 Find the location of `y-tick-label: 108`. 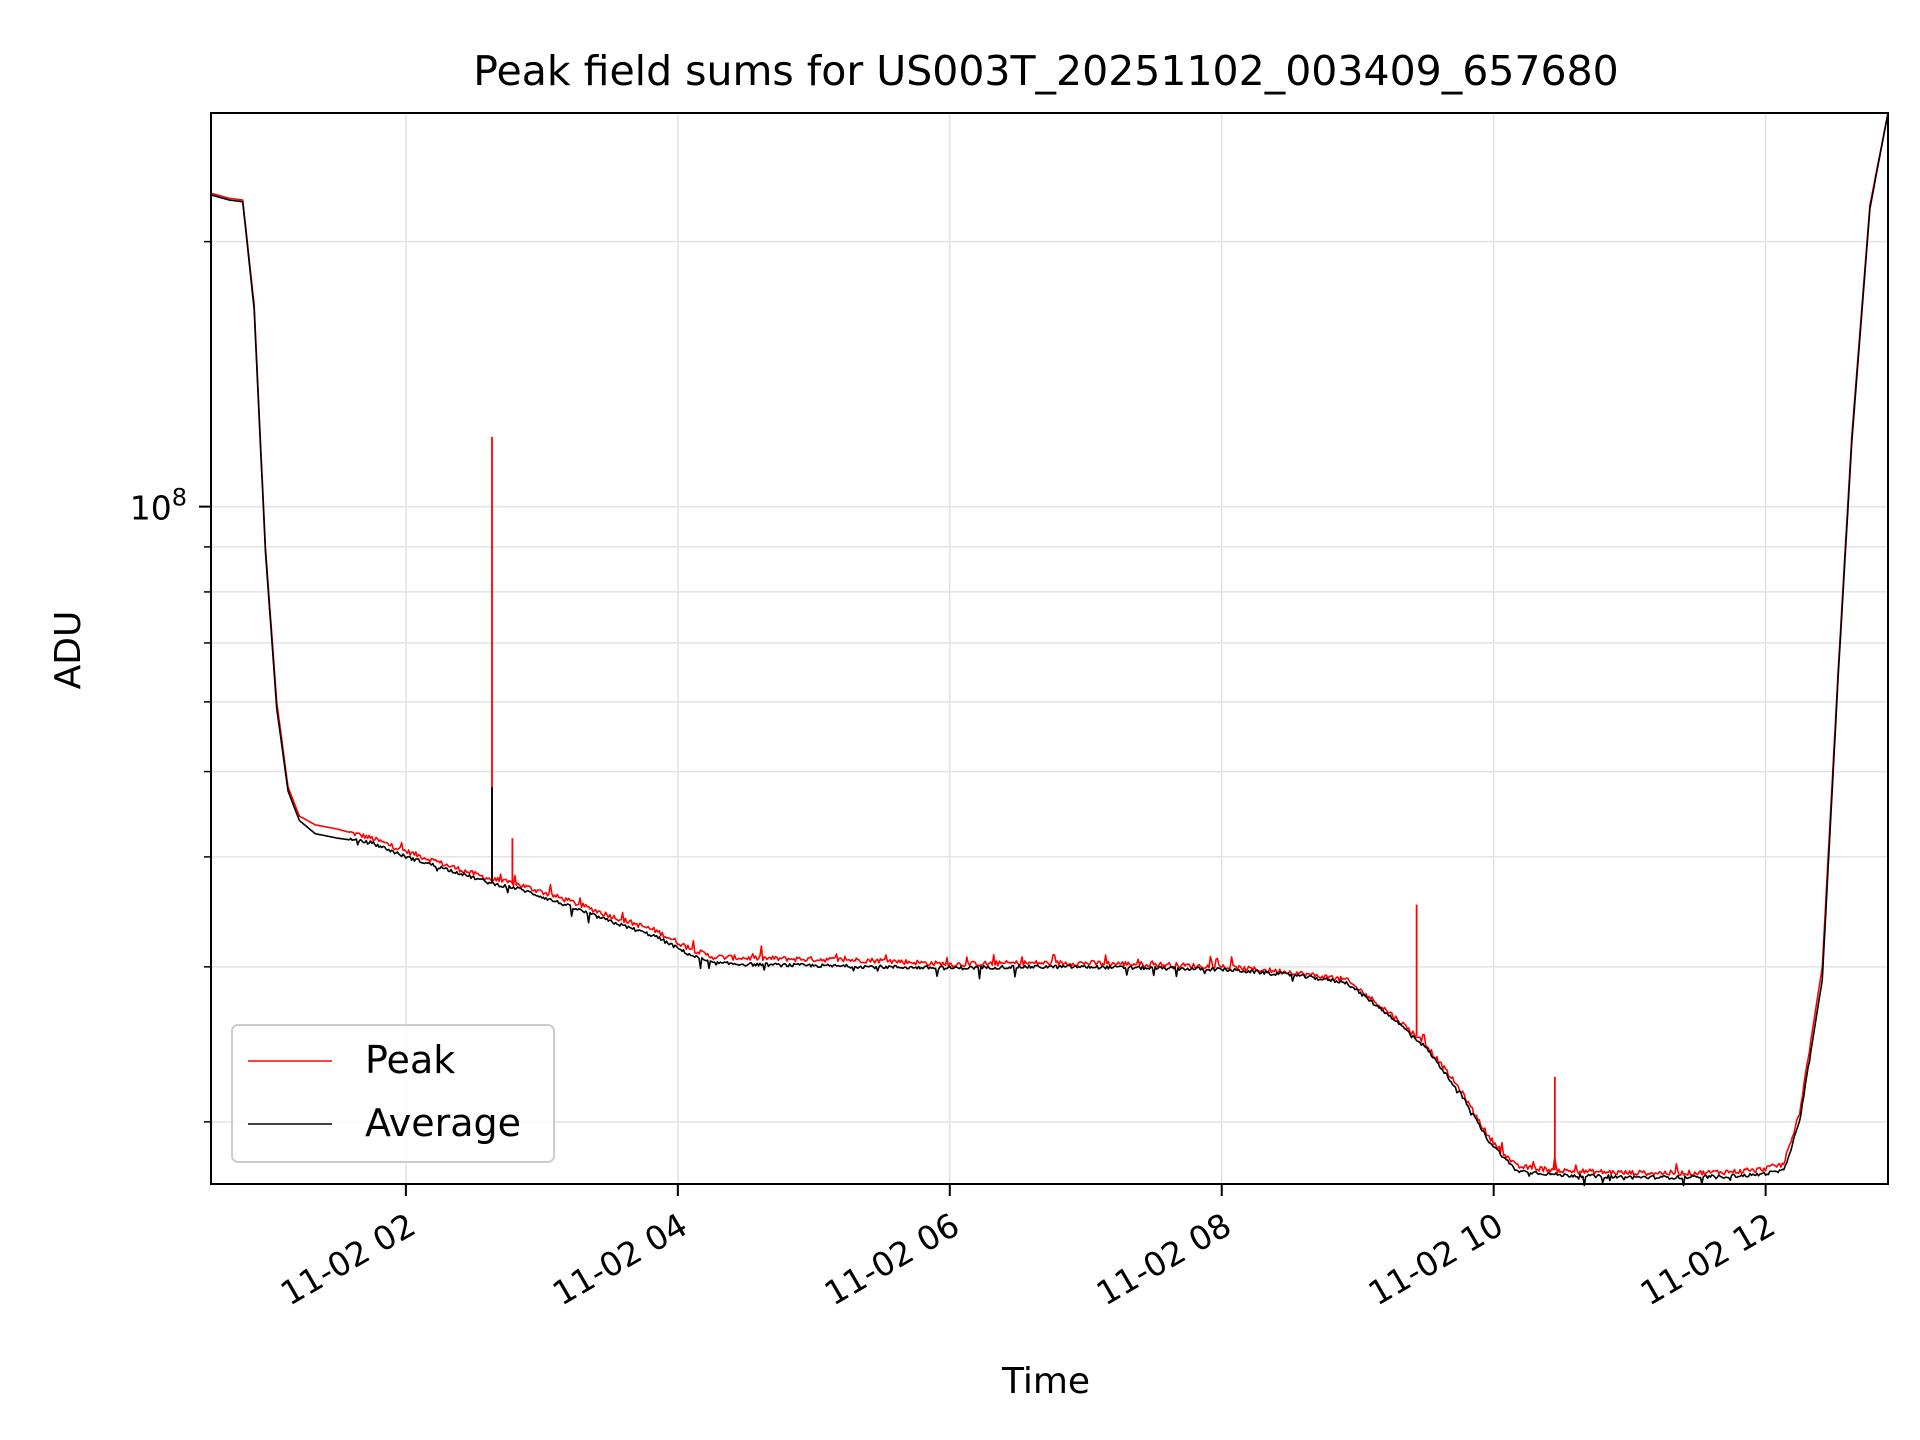

y-tick-label: 108 is located at coordinates (158, 506).